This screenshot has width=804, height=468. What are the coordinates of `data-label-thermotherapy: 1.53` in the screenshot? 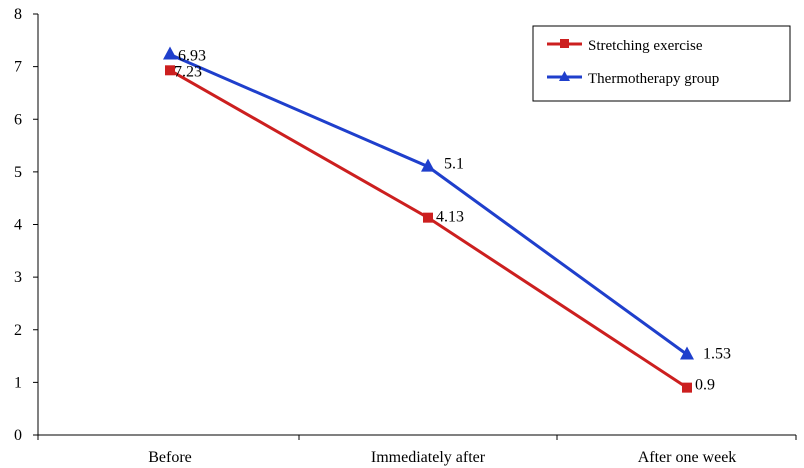 It's located at (717, 353).